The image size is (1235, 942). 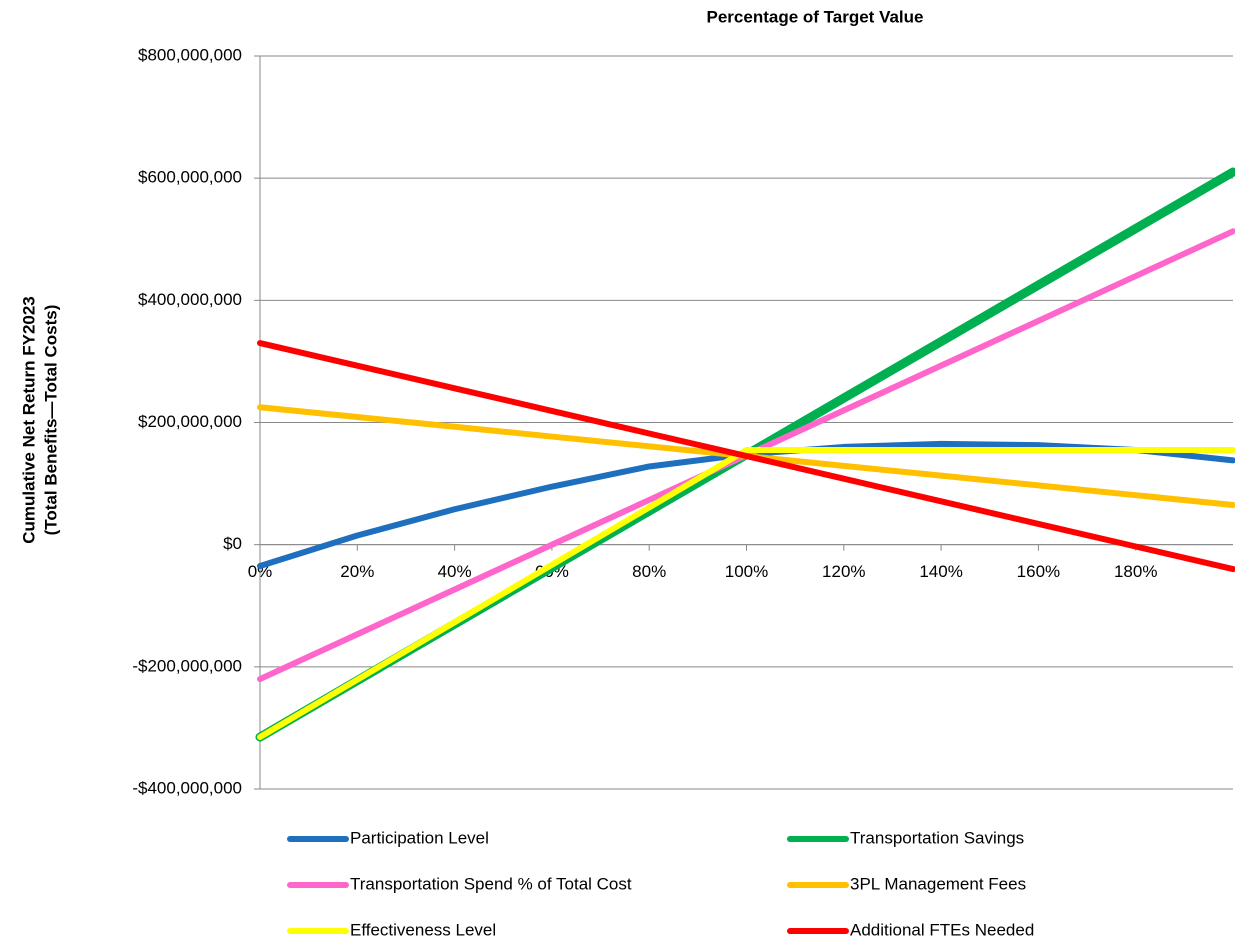 I want to click on x-tick-label: 120%, so click(x=843, y=571).